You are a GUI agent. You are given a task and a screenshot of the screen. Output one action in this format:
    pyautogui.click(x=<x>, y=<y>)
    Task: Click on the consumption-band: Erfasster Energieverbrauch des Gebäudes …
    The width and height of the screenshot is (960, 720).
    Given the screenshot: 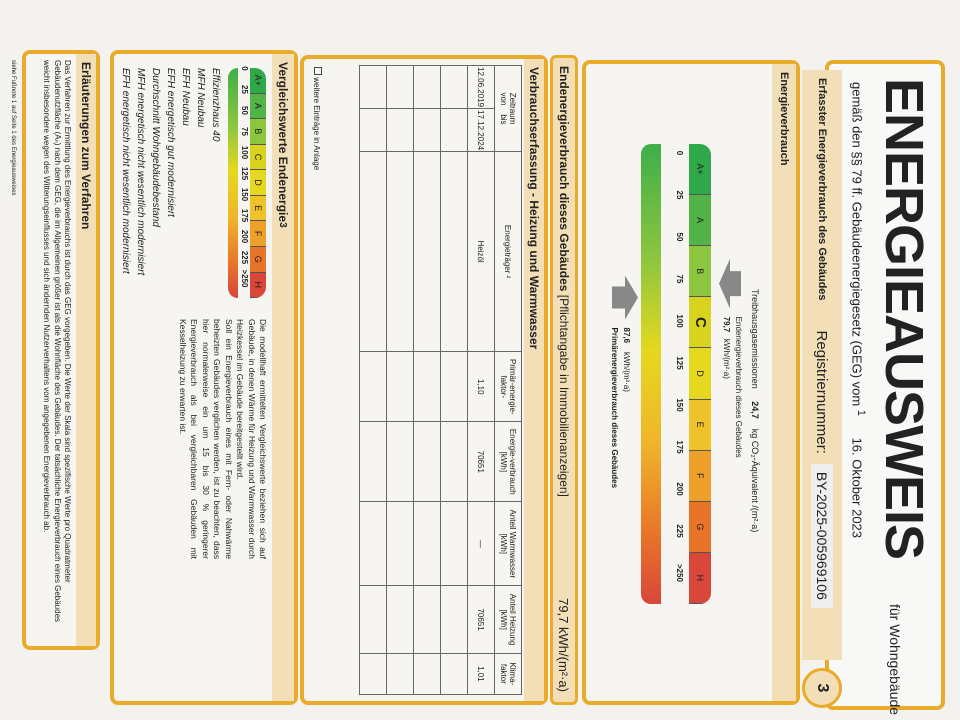 What is the action you would take?
    pyautogui.click(x=822, y=365)
    